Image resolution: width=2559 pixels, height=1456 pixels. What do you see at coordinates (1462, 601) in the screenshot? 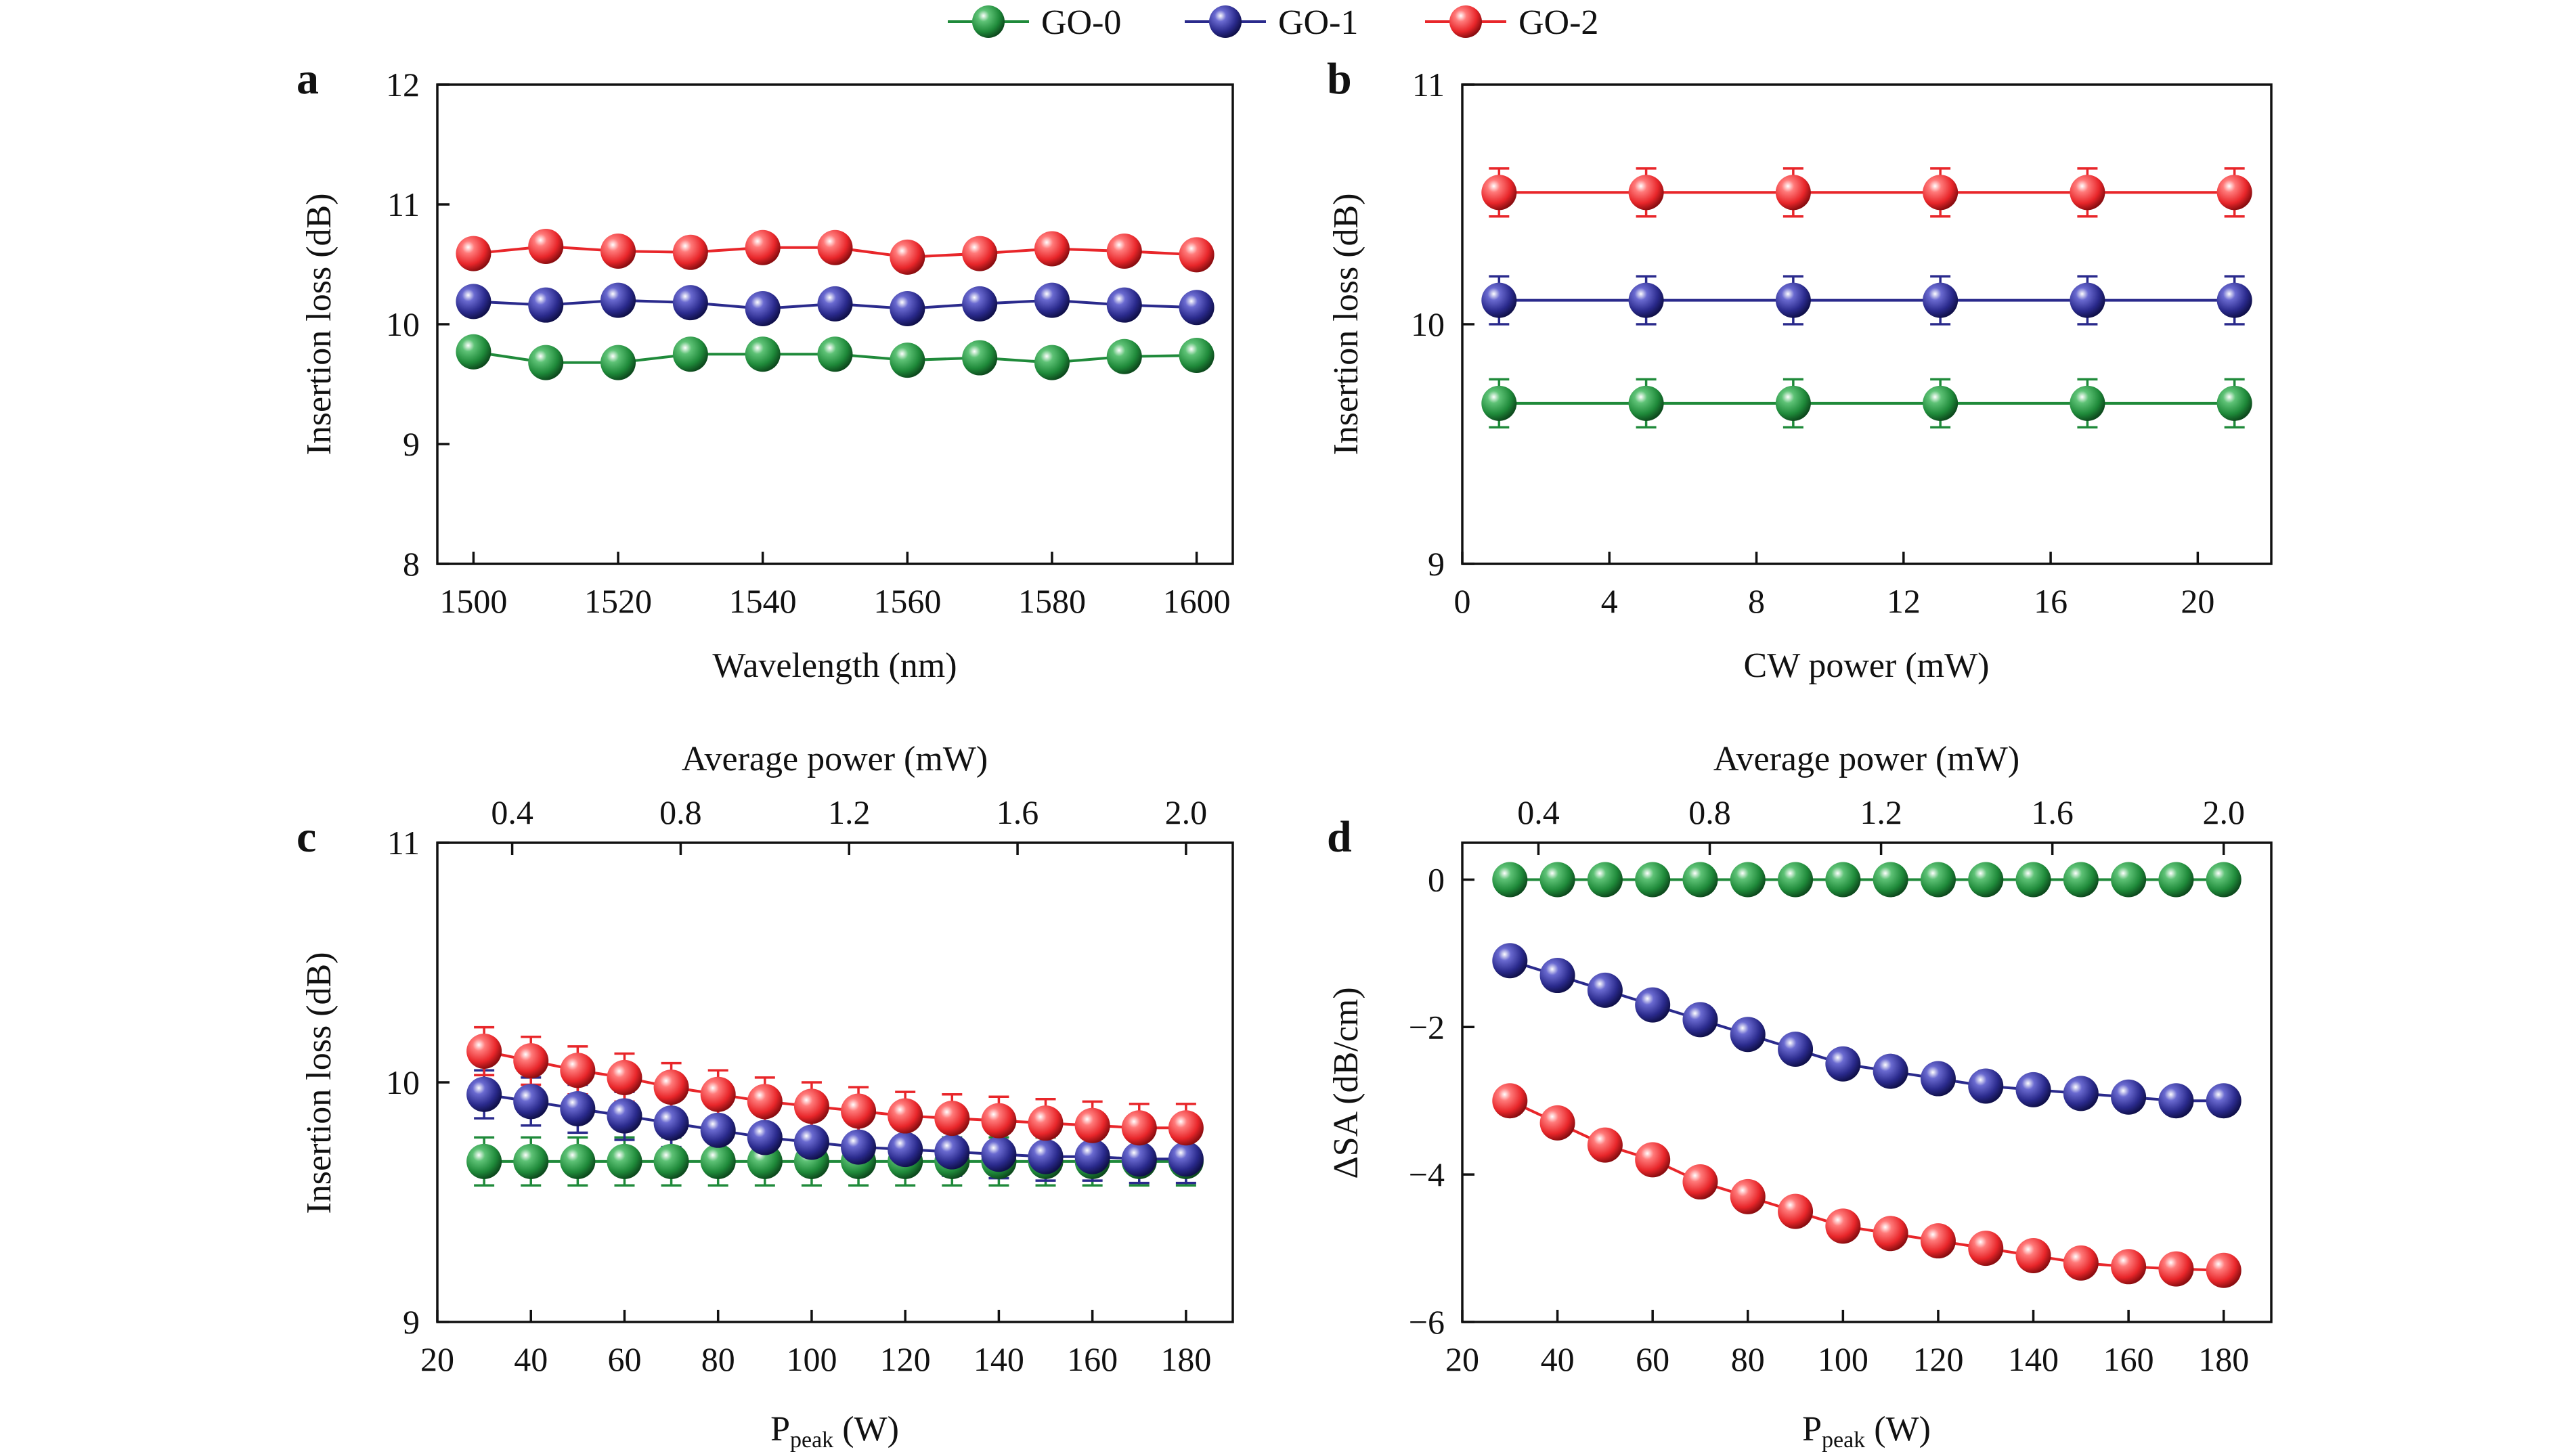
I see `x-tick-label-b-0: 0` at bounding box center [1462, 601].